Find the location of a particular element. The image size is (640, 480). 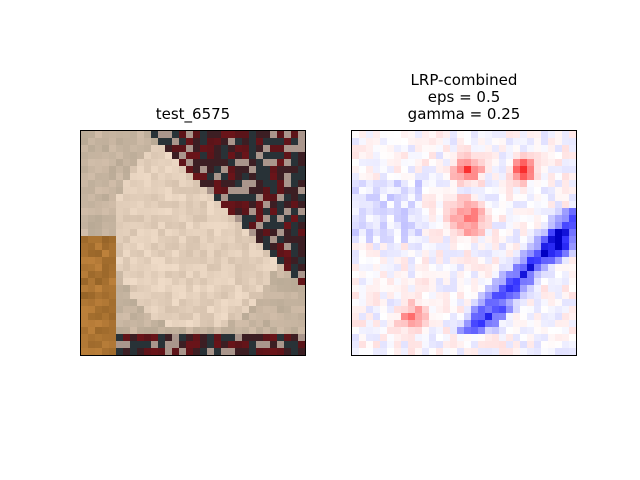

panel-title-input: test_6575 is located at coordinates (193, 114).